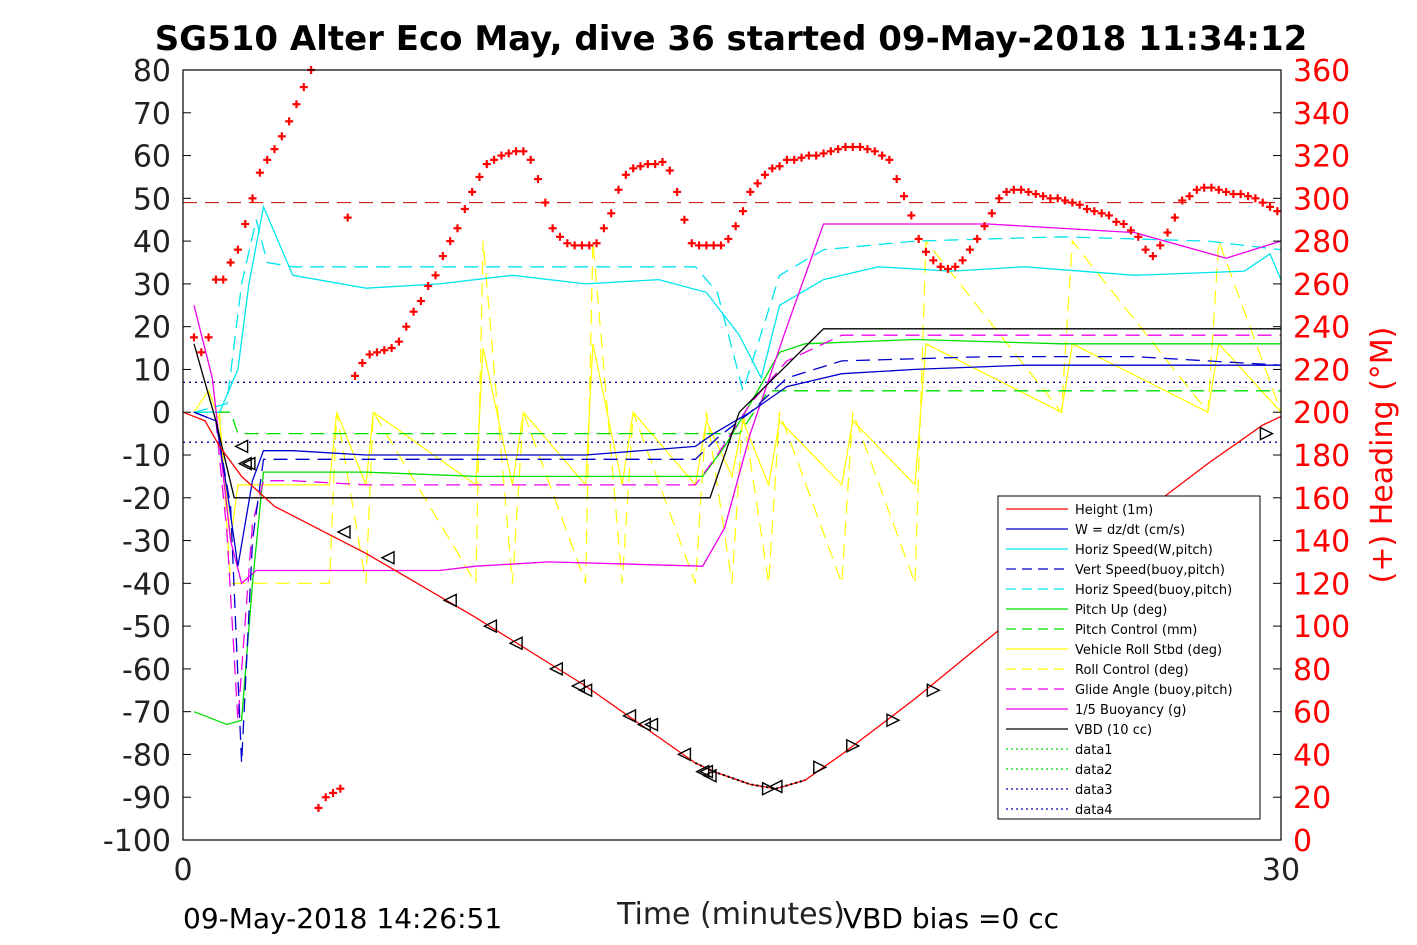 The height and width of the screenshot is (945, 1417). I want to click on y2-tick-label: 240, so click(1321, 328).